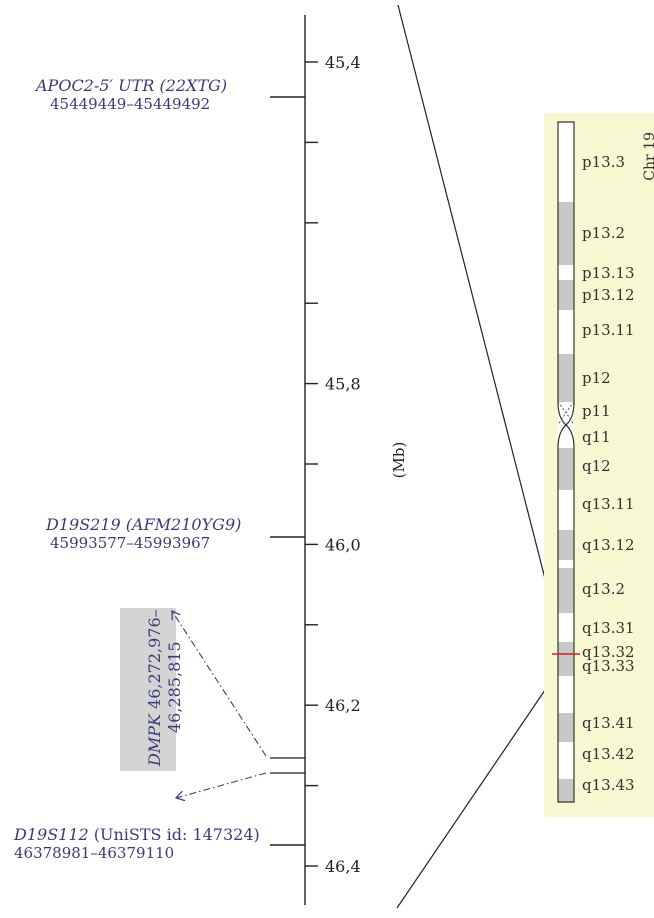  I want to click on zoom-line-bottom, so click(479, 786).